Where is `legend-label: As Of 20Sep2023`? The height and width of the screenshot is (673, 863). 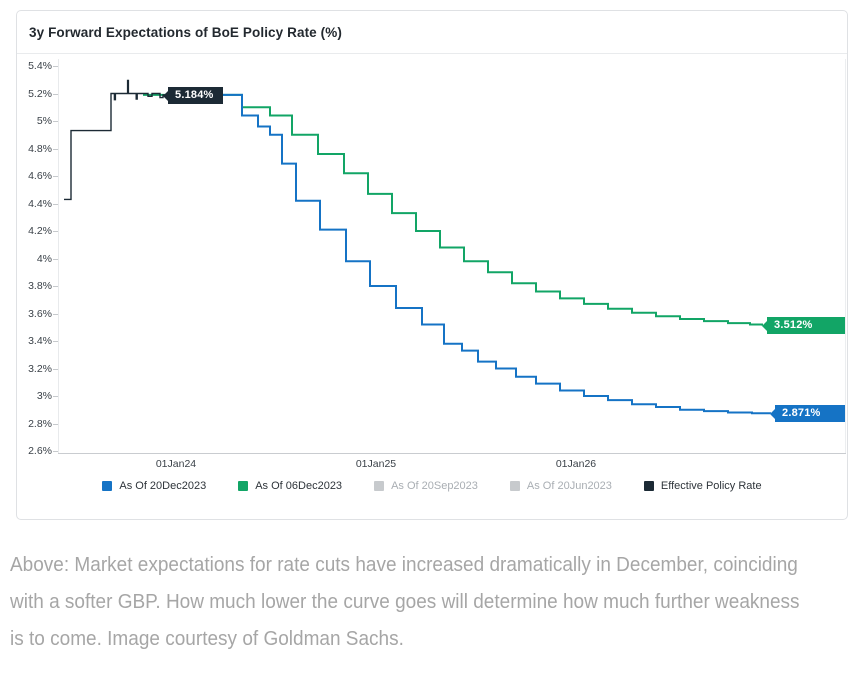 legend-label: As Of 20Sep2023 is located at coordinates (434, 486).